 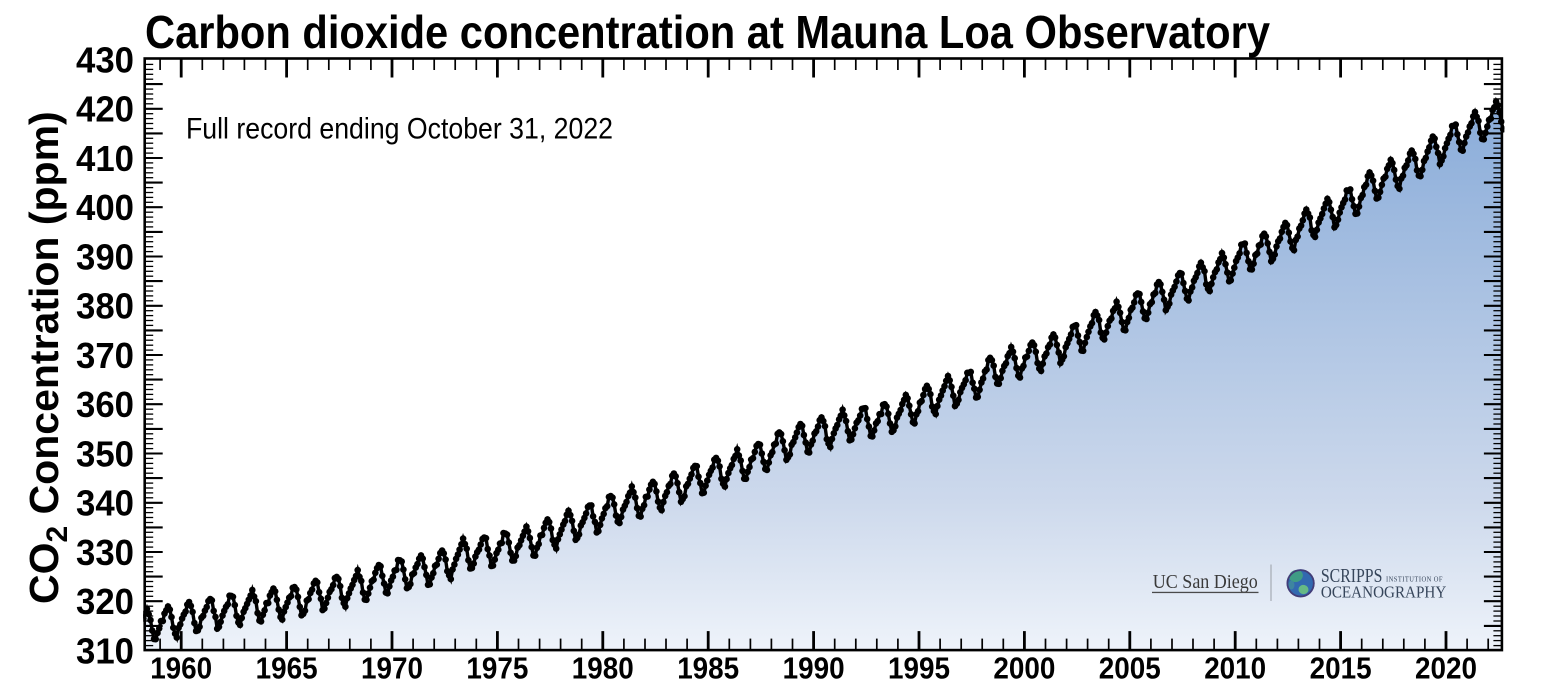 I want to click on svg-text: OCEANOGRAPHY, so click(x=1383, y=591).